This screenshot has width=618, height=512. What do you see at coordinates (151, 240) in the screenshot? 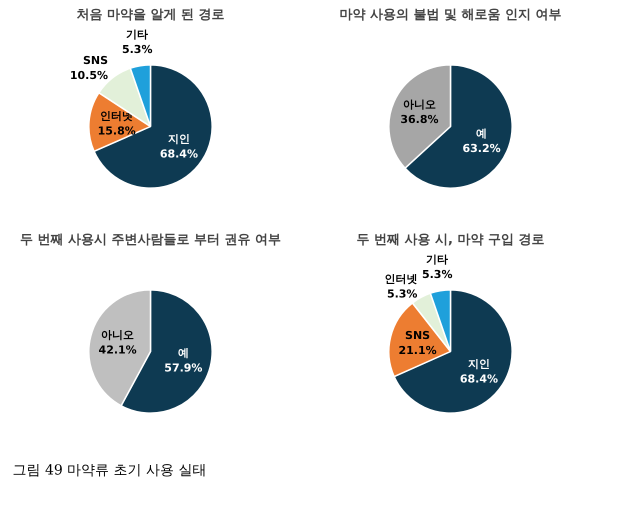
I see `chart-title: 두 번째 사용시 주변사람들로 부터 권유 여부` at bounding box center [151, 240].